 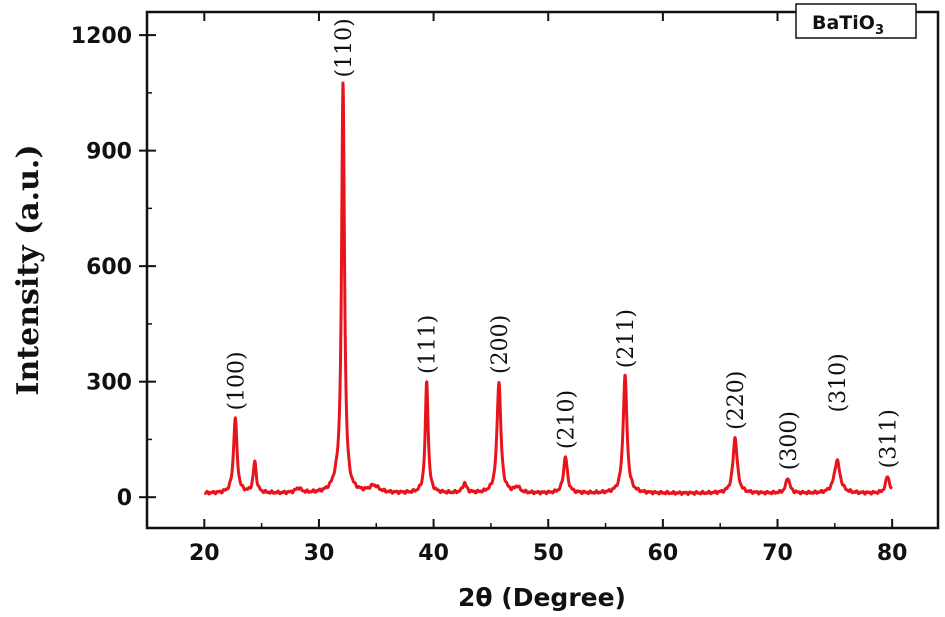 What do you see at coordinates (109, 383) in the screenshot?
I see `y-tick-label: 300` at bounding box center [109, 383].